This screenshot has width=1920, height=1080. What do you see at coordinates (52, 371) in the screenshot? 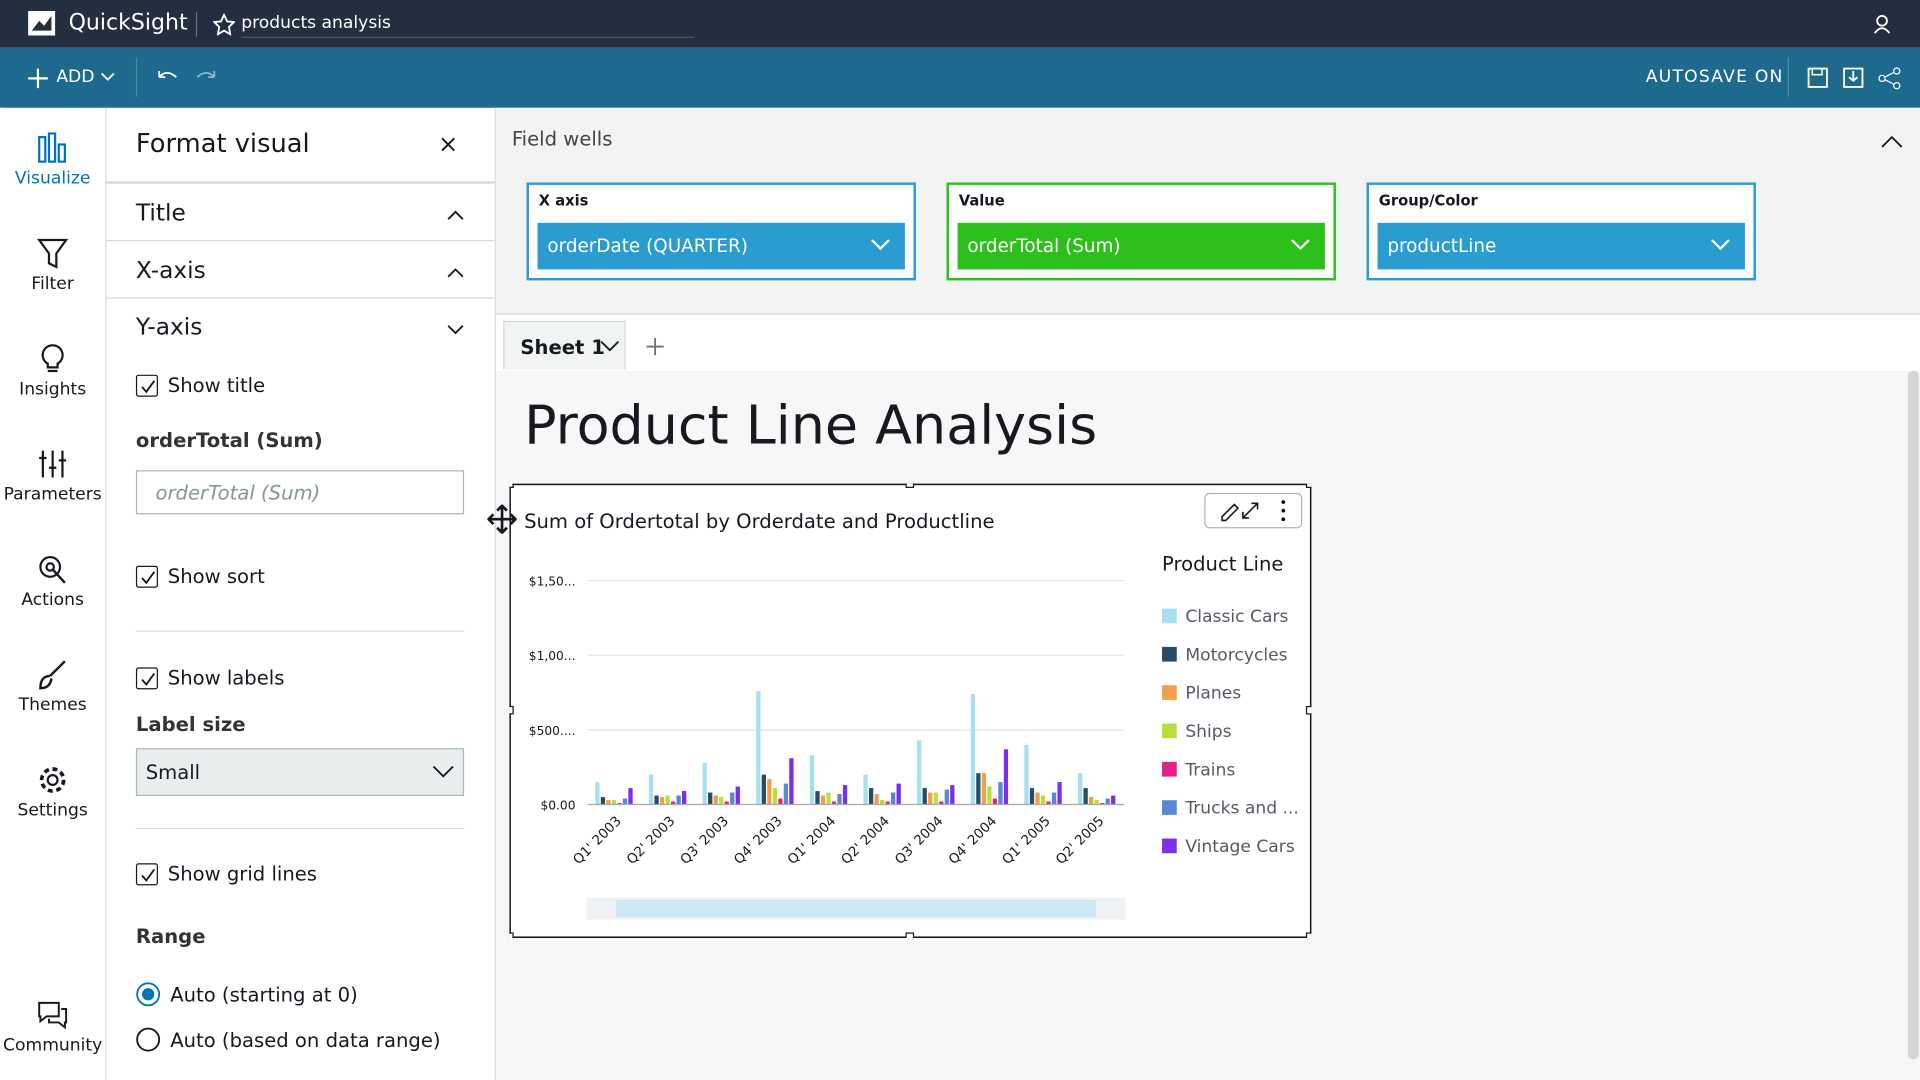
I see `nav-item: Insights` at bounding box center [52, 371].